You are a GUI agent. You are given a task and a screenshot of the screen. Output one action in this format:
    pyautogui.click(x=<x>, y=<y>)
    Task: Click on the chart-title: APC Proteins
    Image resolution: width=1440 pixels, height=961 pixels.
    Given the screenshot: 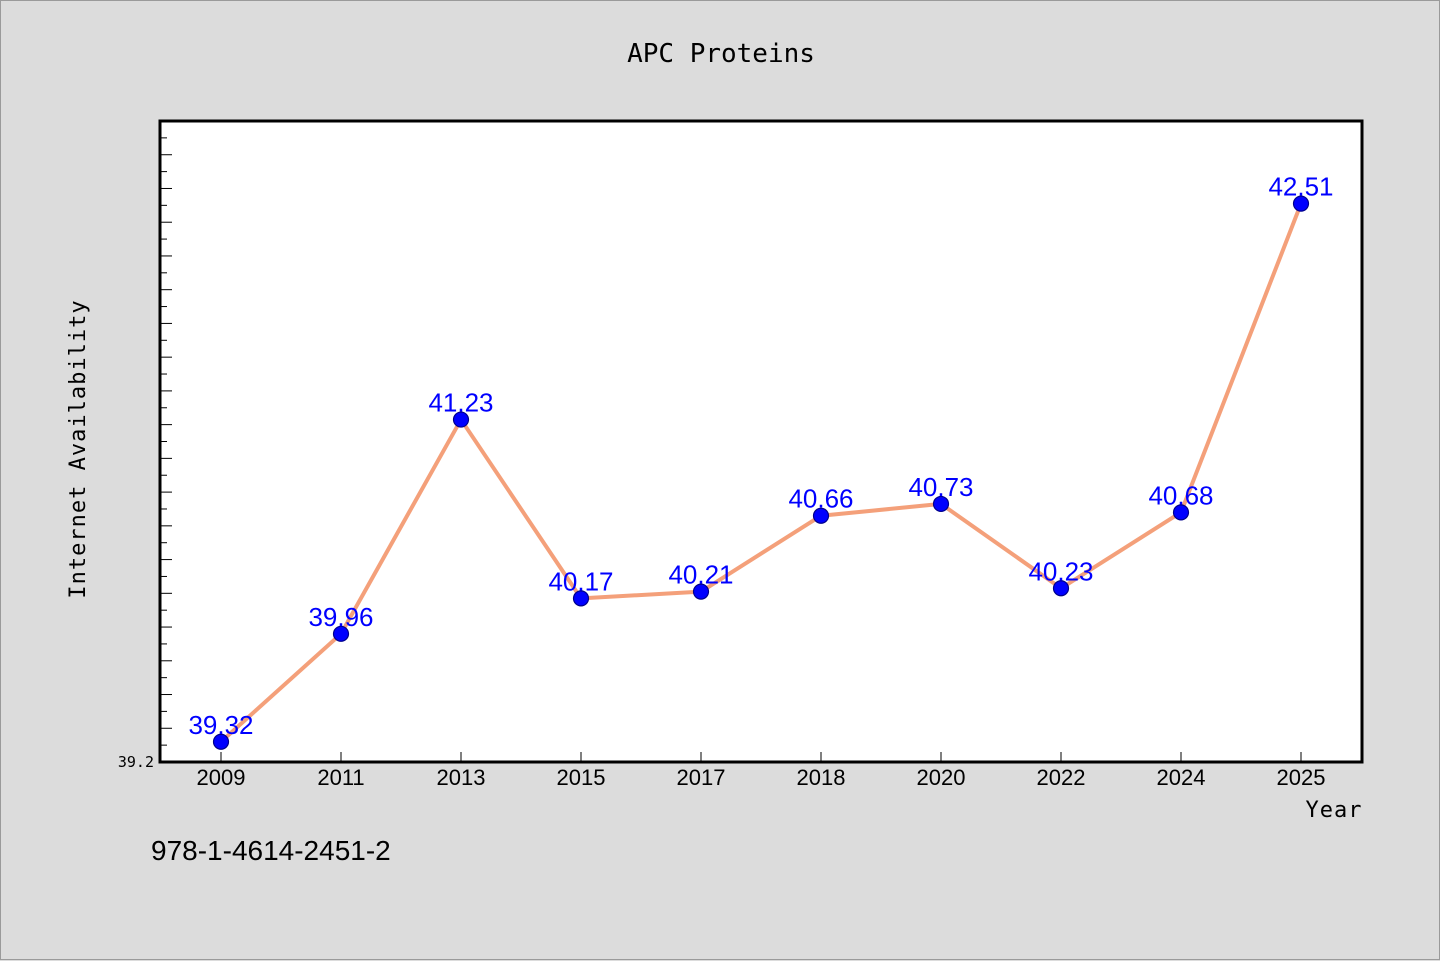 What is the action you would take?
    pyautogui.click(x=721, y=54)
    